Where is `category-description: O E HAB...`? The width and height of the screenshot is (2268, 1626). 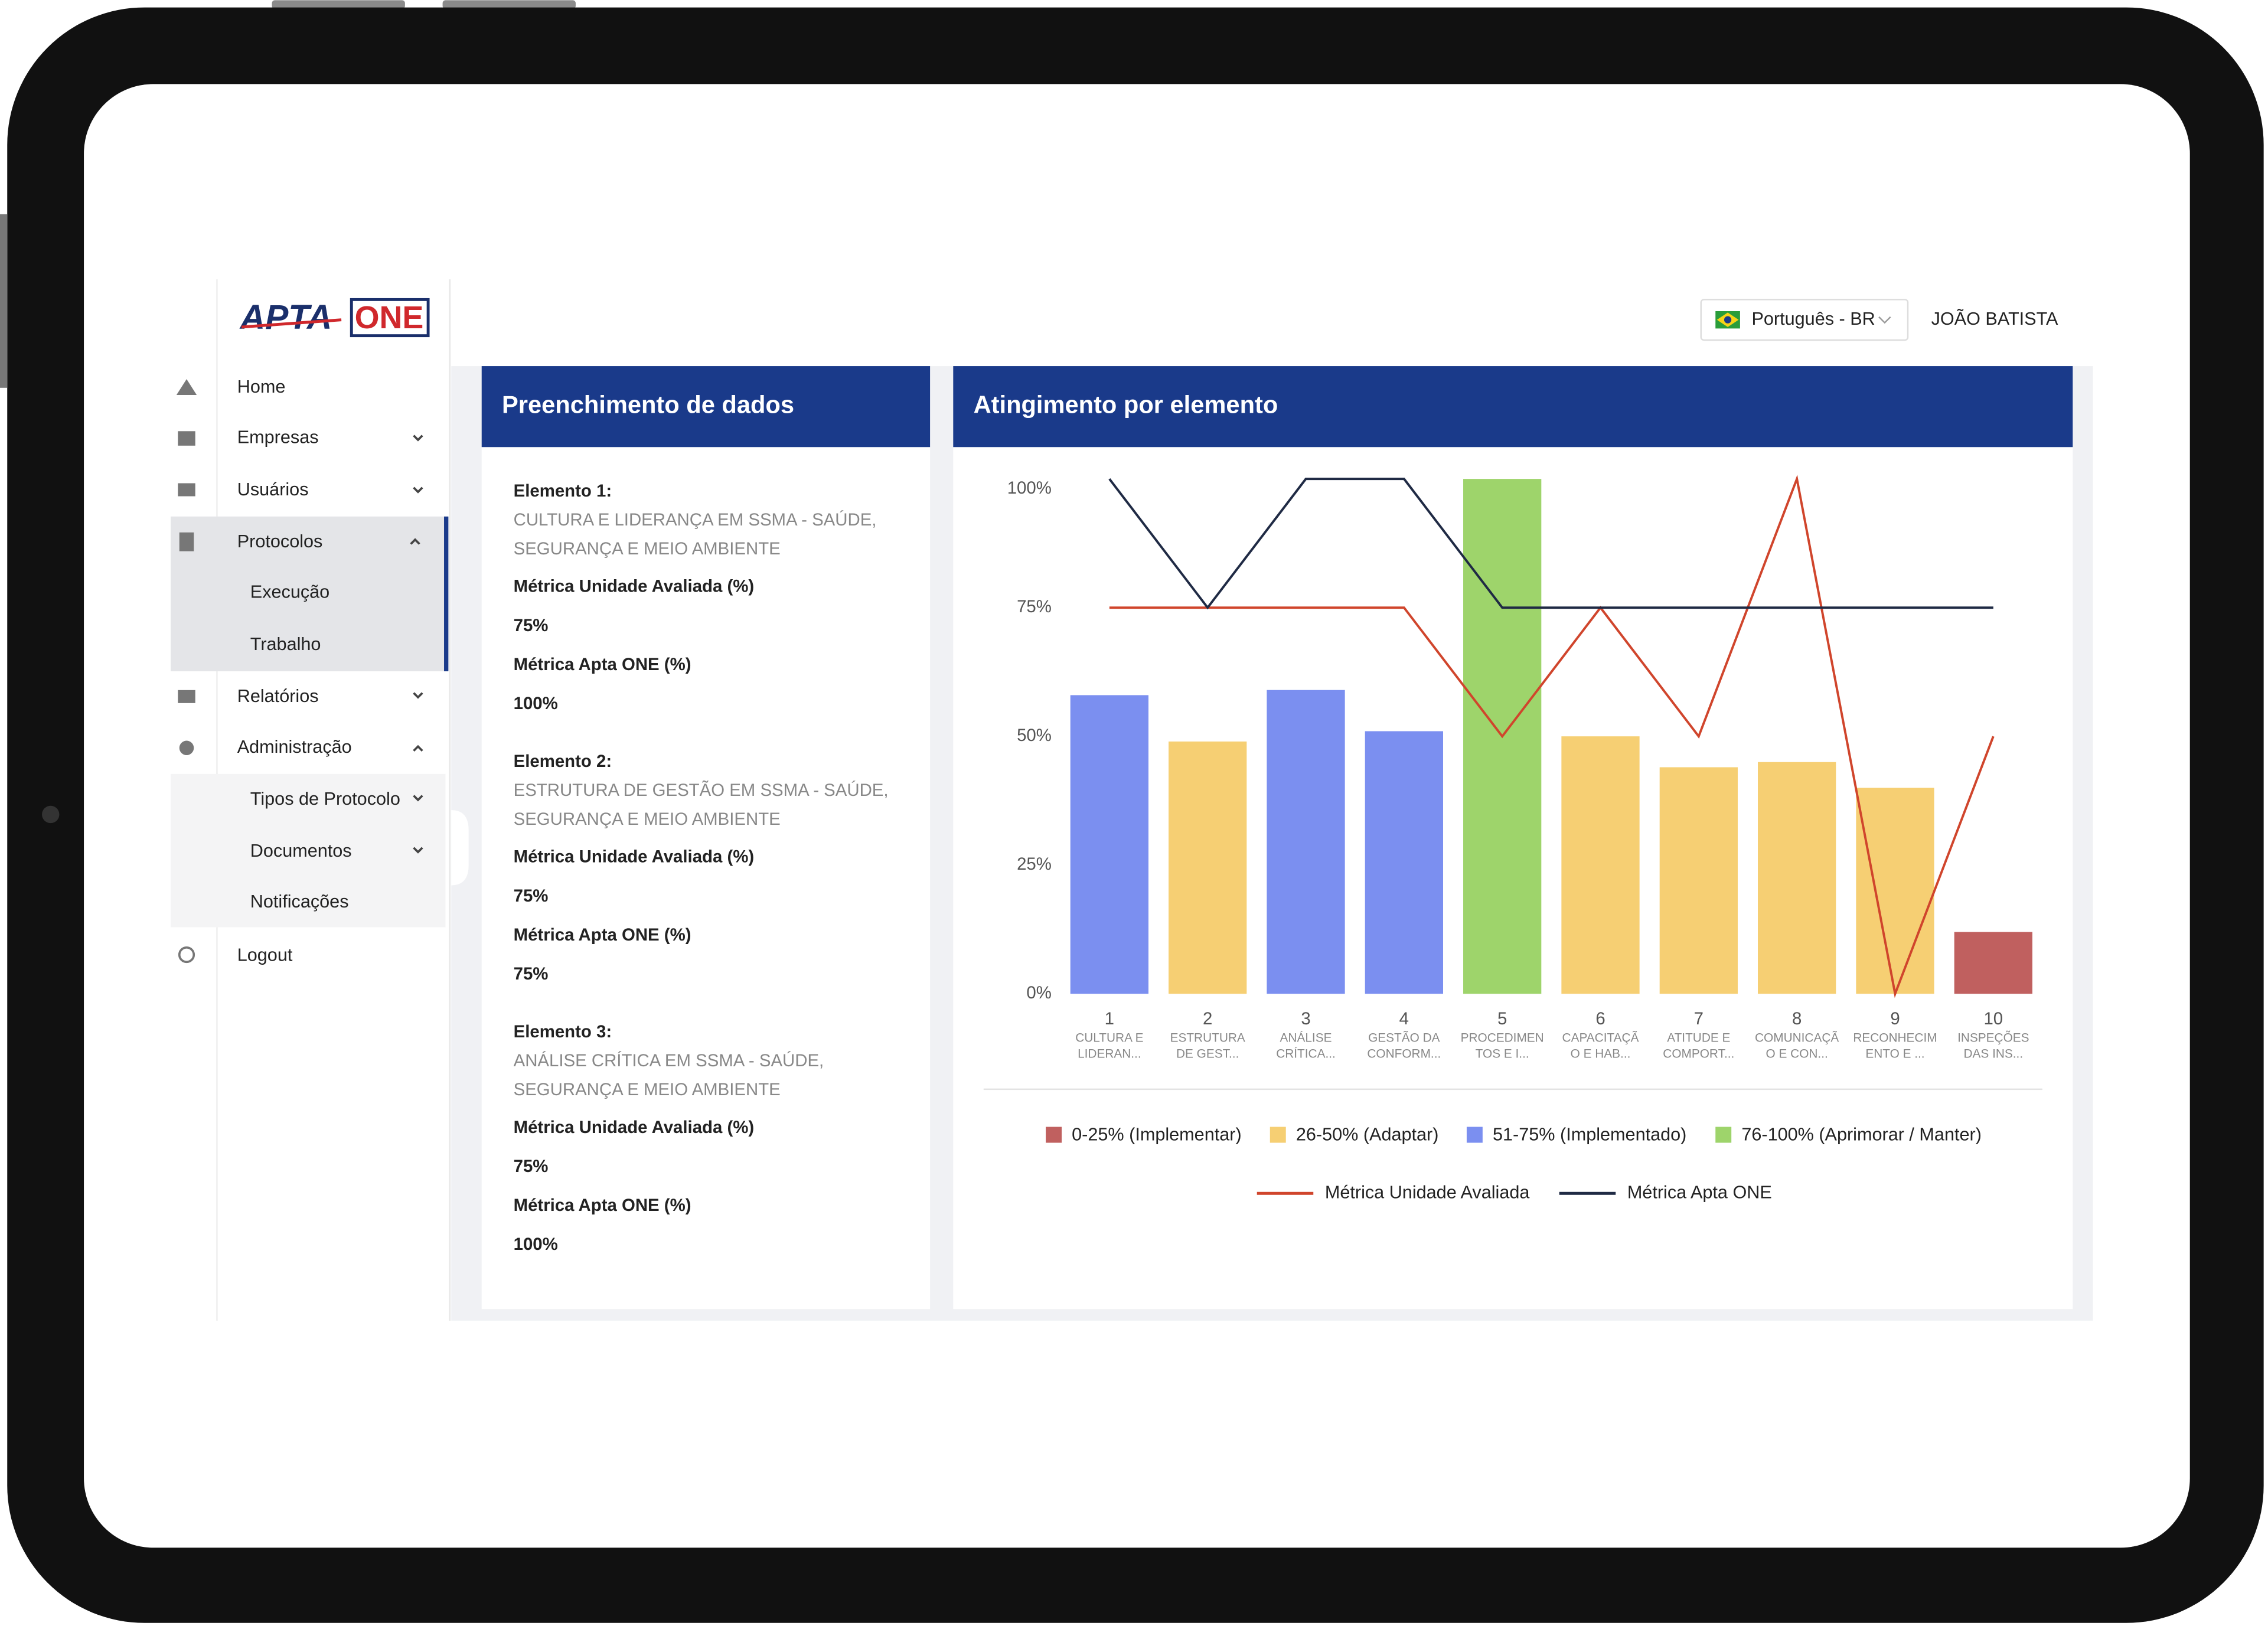
category-description: O E HAB... is located at coordinates (1601, 1054).